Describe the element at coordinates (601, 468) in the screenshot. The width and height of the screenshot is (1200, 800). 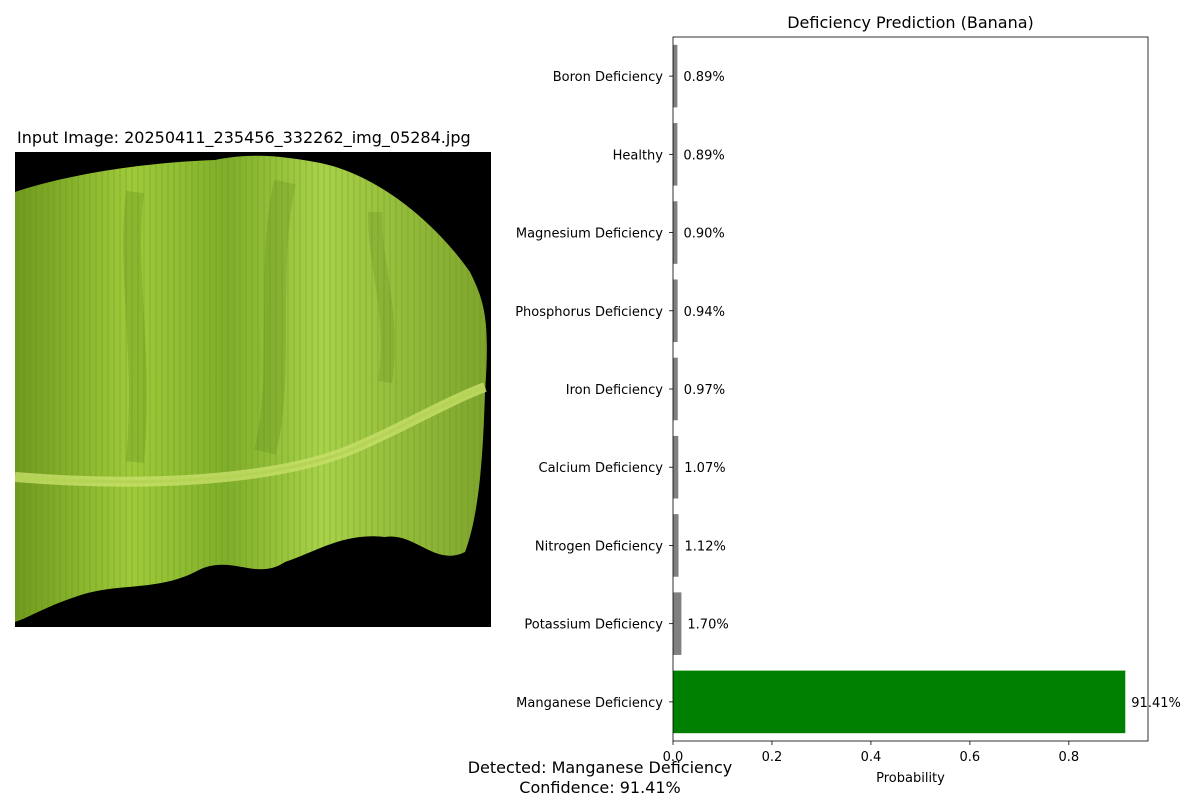
I see `category-label-6: Calcium Deficiency` at that location.